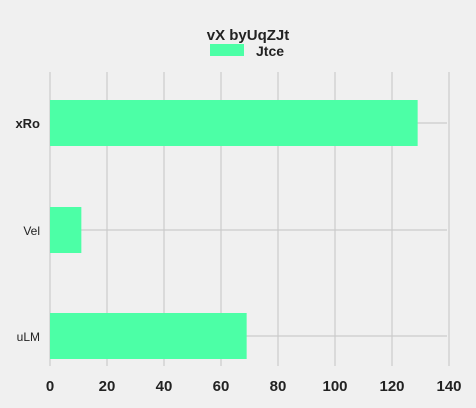 The width and height of the screenshot is (476, 408). Describe the element at coordinates (31, 231) in the screenshot. I see `y-tick-label: Vel` at that location.